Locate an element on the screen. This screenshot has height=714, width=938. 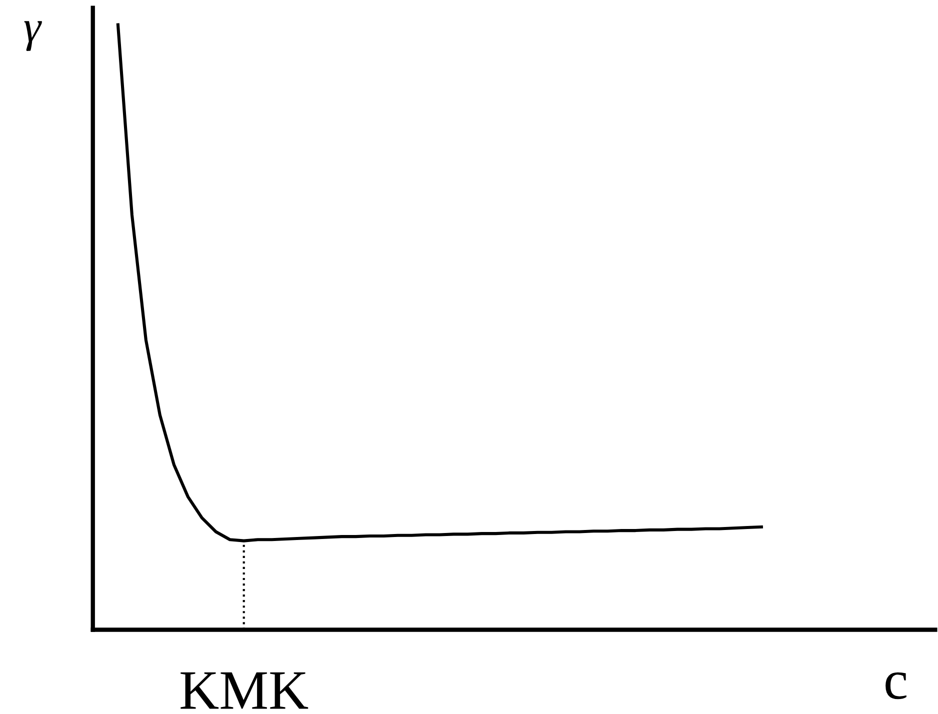
text: KMK is located at coordinates (244, 690).